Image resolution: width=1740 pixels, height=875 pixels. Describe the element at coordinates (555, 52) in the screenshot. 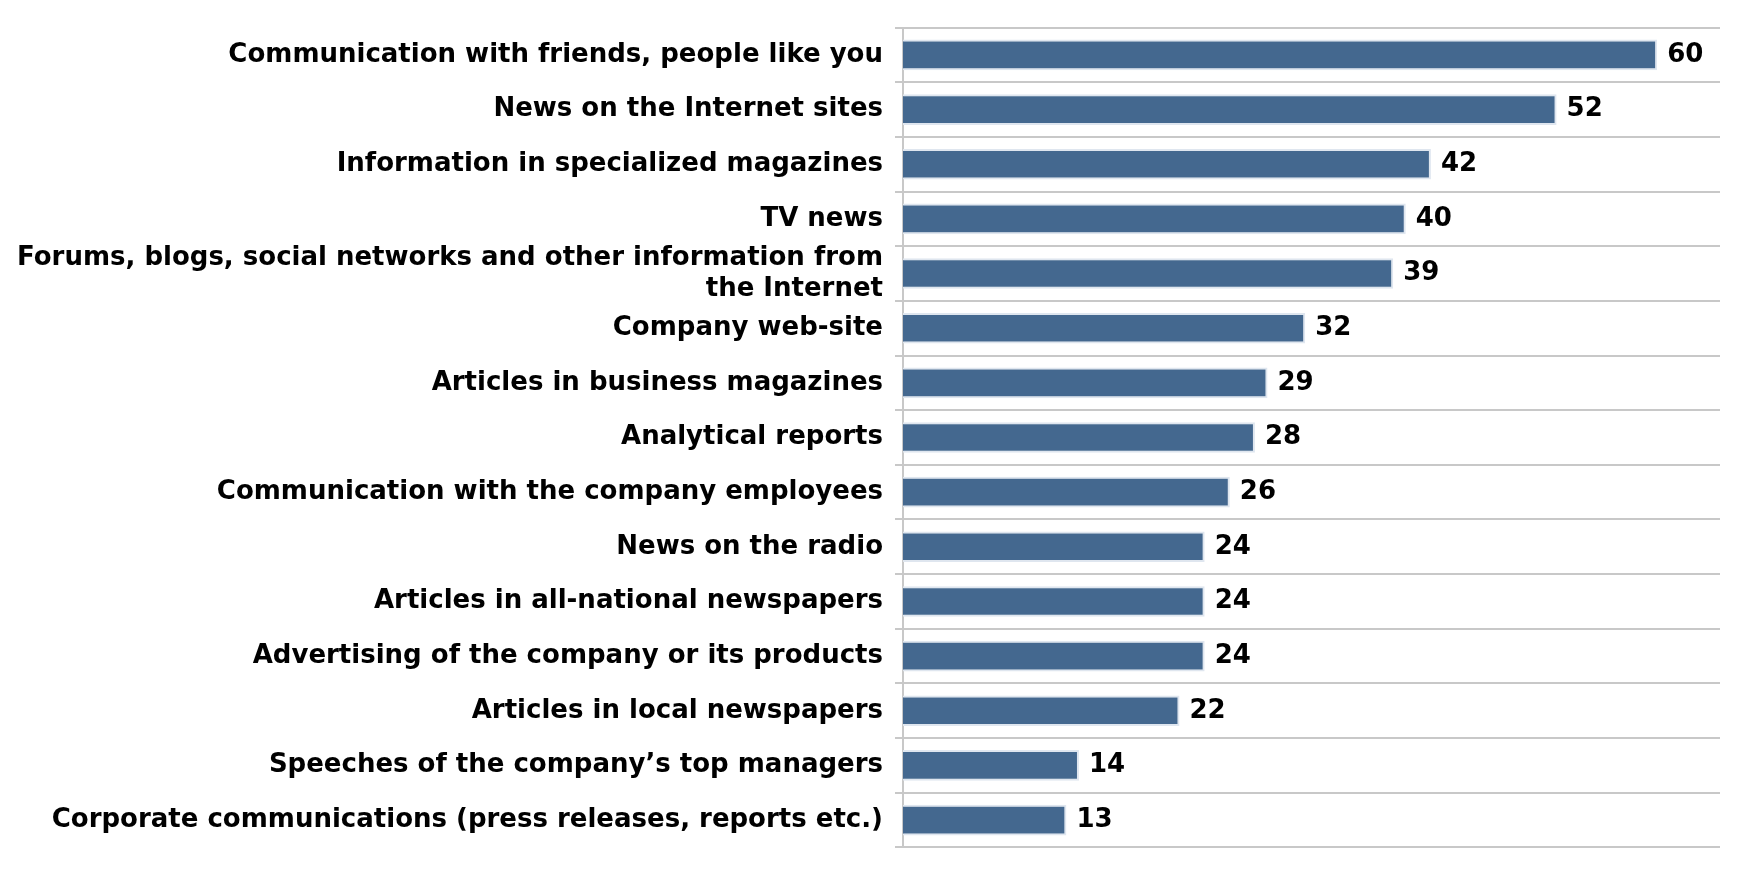

I see `y-tick-label: Communication with friends, people like you` at that location.